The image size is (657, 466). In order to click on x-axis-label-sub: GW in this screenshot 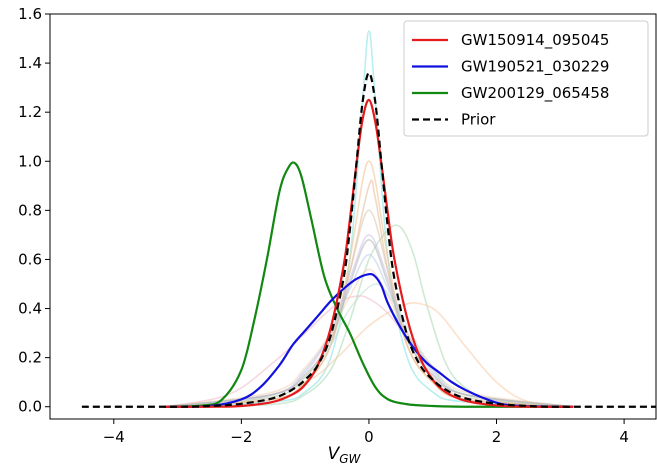, I will do `click(350, 459)`.